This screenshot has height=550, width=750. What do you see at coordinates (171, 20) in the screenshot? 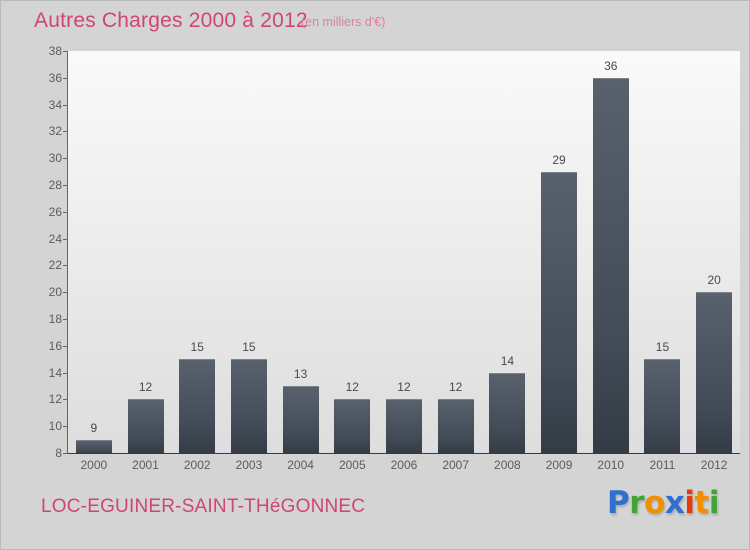
I see `page-title: Autres Charges 2000 à 2012` at bounding box center [171, 20].